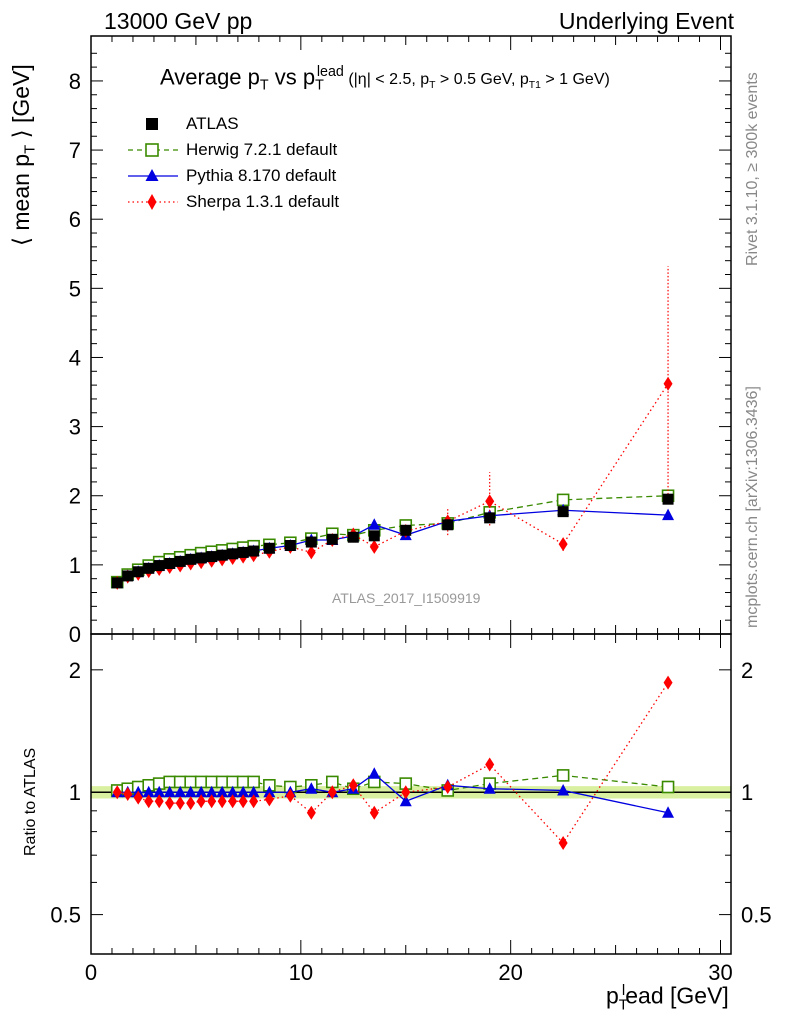  I want to click on ratio-y-tick-label-left: 2, so click(75, 670).